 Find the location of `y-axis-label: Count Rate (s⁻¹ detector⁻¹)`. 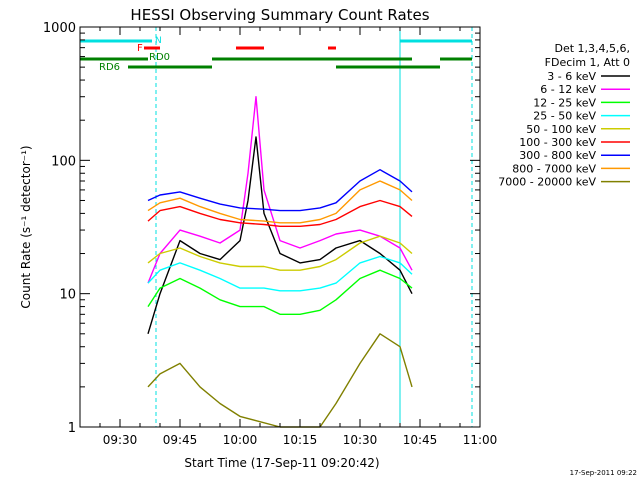

y-axis-label: Count Rate (s⁻¹ detector⁻¹) is located at coordinates (26, 226).